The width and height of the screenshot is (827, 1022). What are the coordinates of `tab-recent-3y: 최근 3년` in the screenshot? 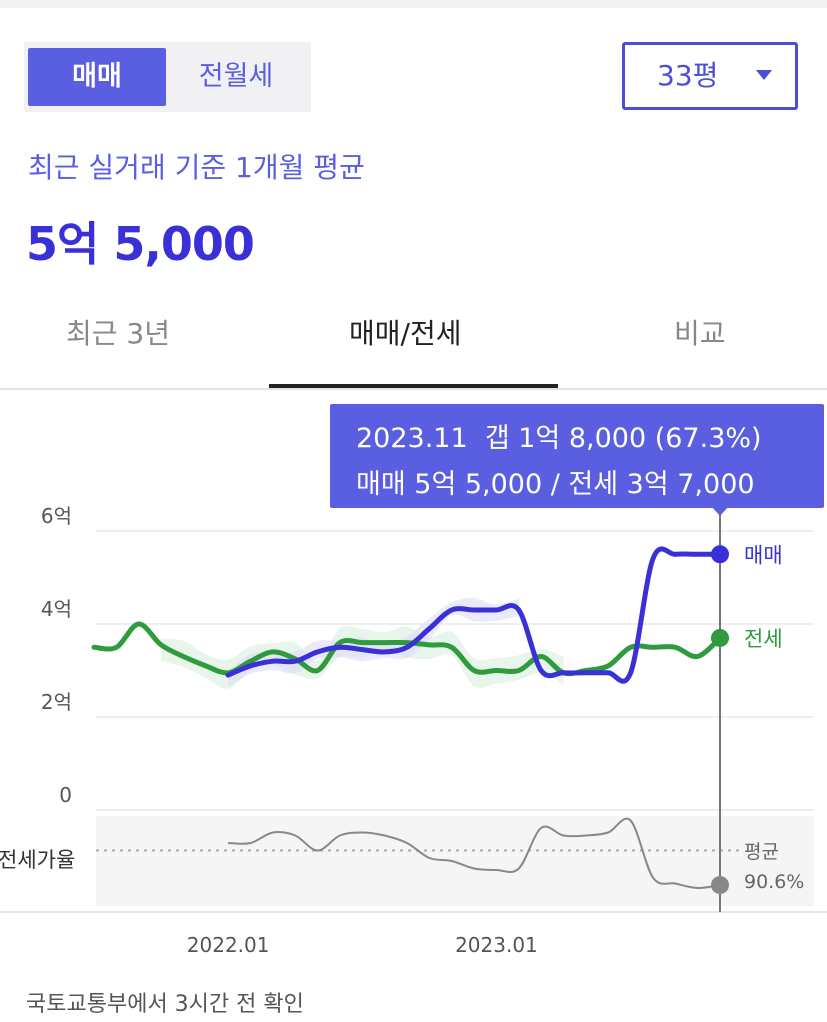 It's located at (118, 333).